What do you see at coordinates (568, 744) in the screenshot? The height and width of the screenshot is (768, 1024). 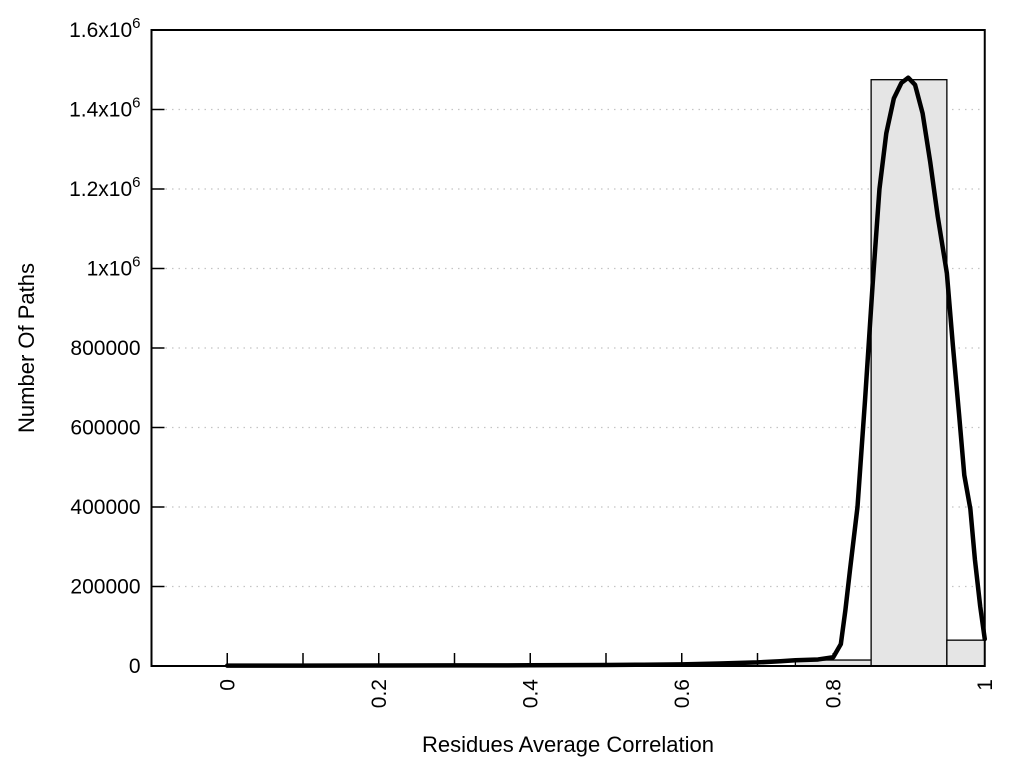 I see `x-axis-title: Residues Average Correlation` at bounding box center [568, 744].